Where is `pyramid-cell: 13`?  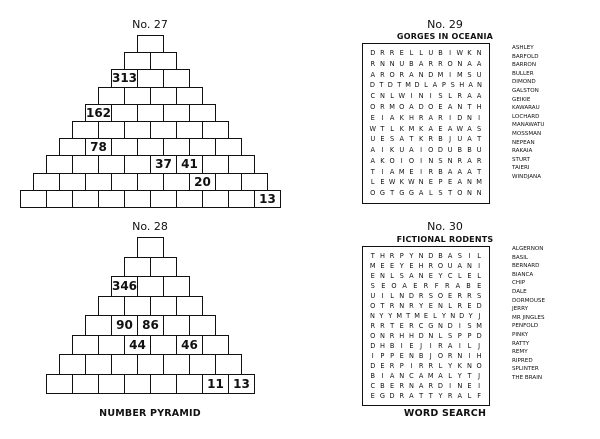
pyramid-cell: 13 is located at coordinates (267, 198).